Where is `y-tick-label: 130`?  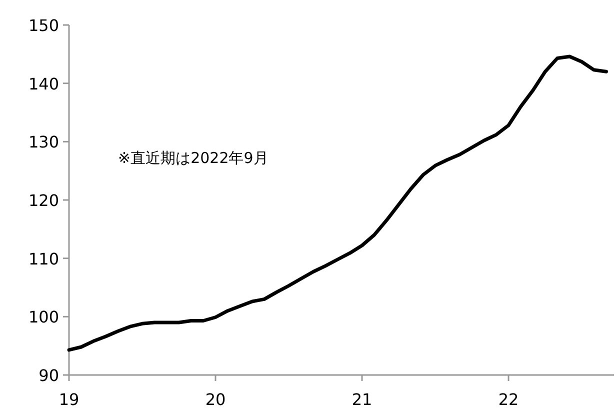
y-tick-label: 130 is located at coordinates (43, 142).